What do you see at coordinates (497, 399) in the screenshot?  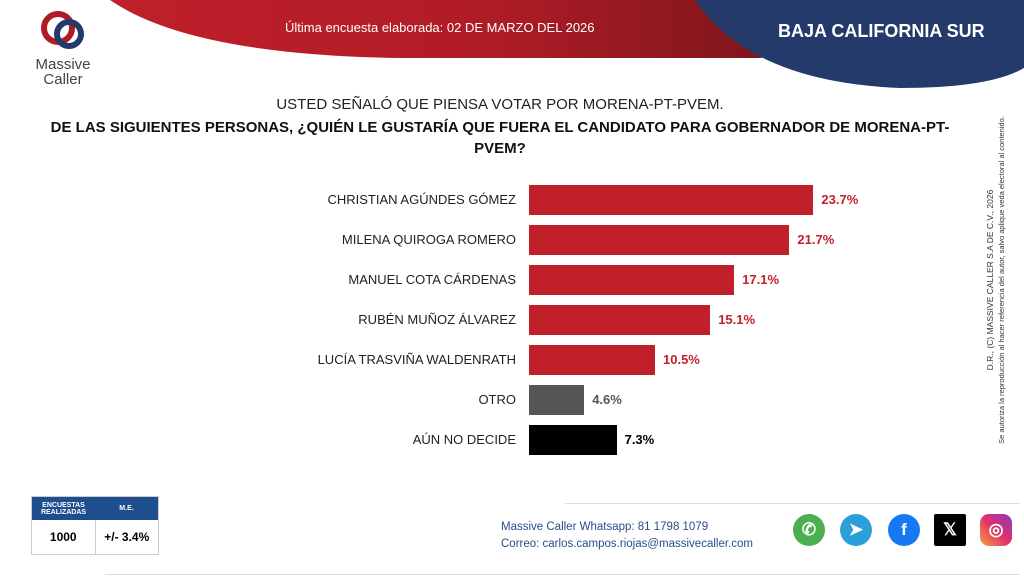 I see `category-label: OTRO` at bounding box center [497, 399].